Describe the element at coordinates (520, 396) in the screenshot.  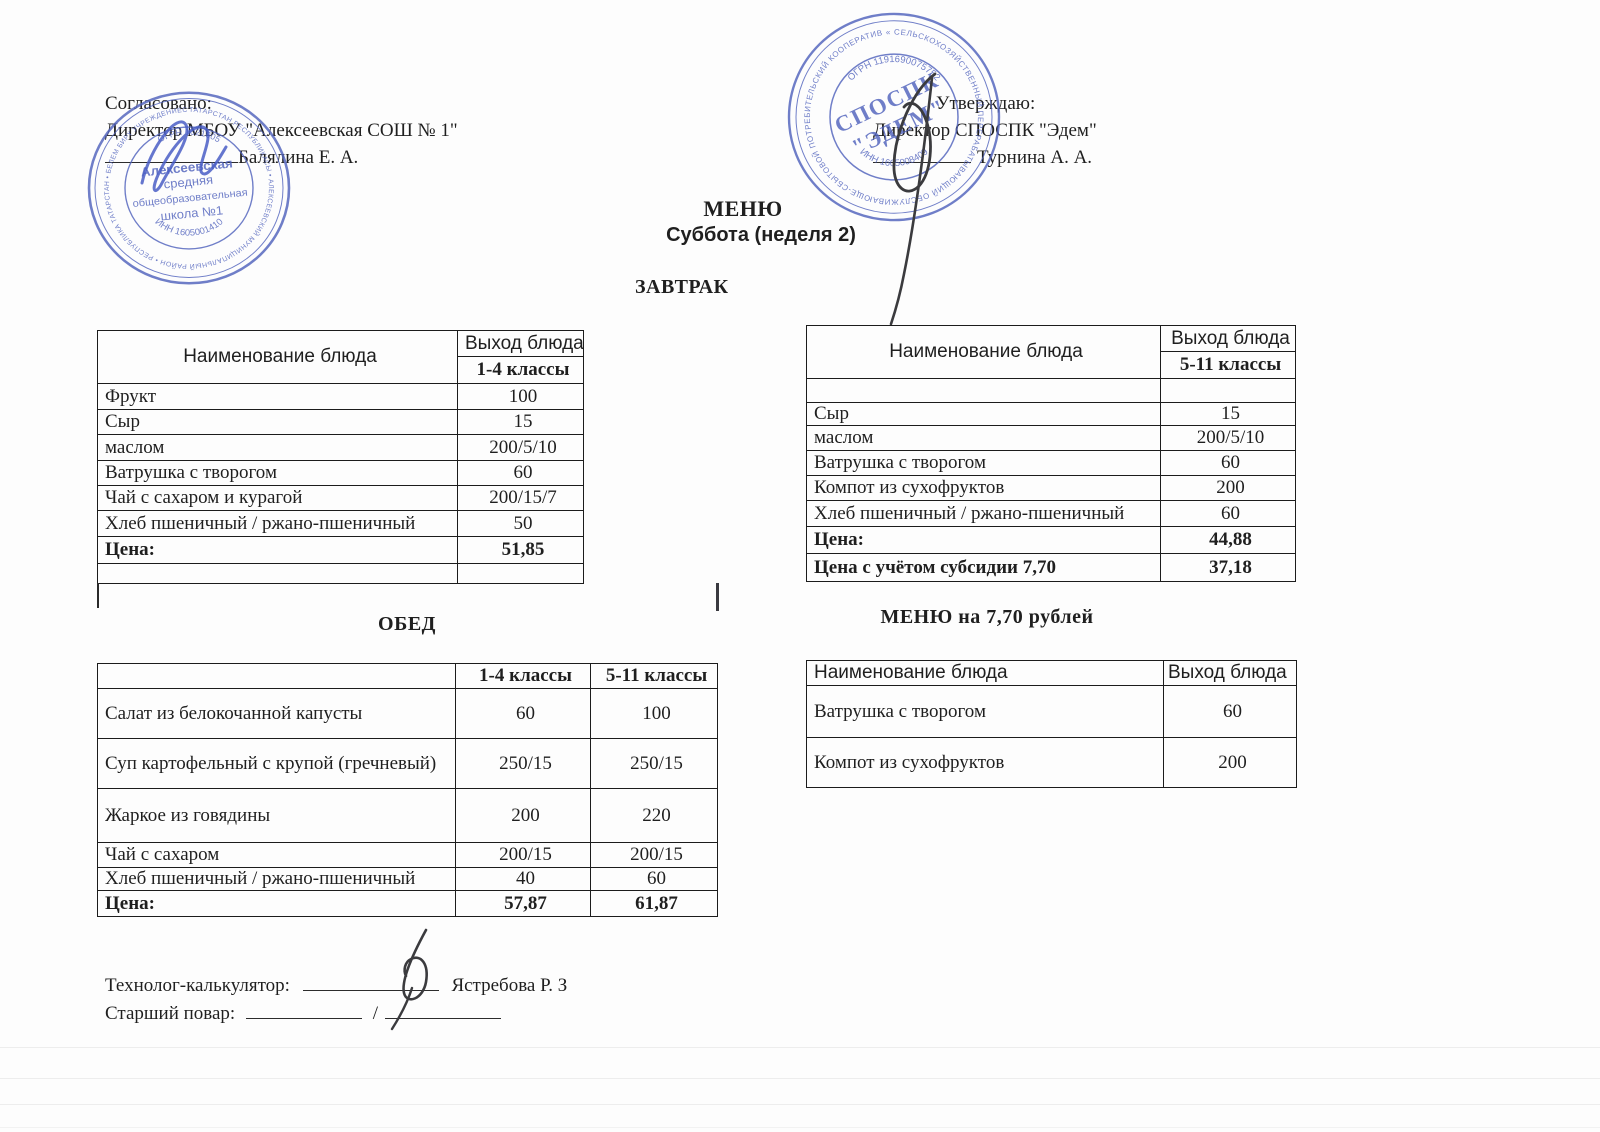
I see `dish-value-cell: 100` at that location.